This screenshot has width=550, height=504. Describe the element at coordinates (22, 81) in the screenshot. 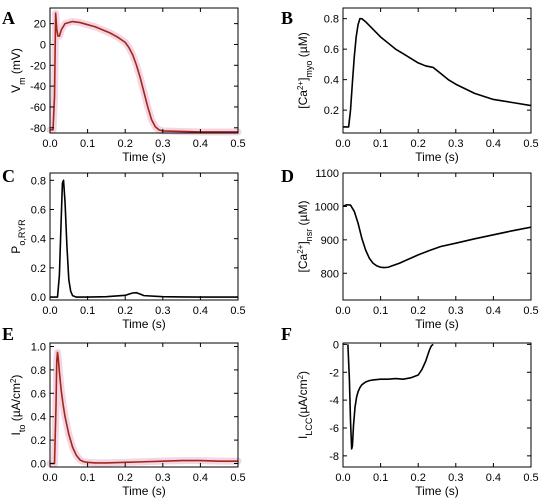

I see `ylabel-part: m` at that location.